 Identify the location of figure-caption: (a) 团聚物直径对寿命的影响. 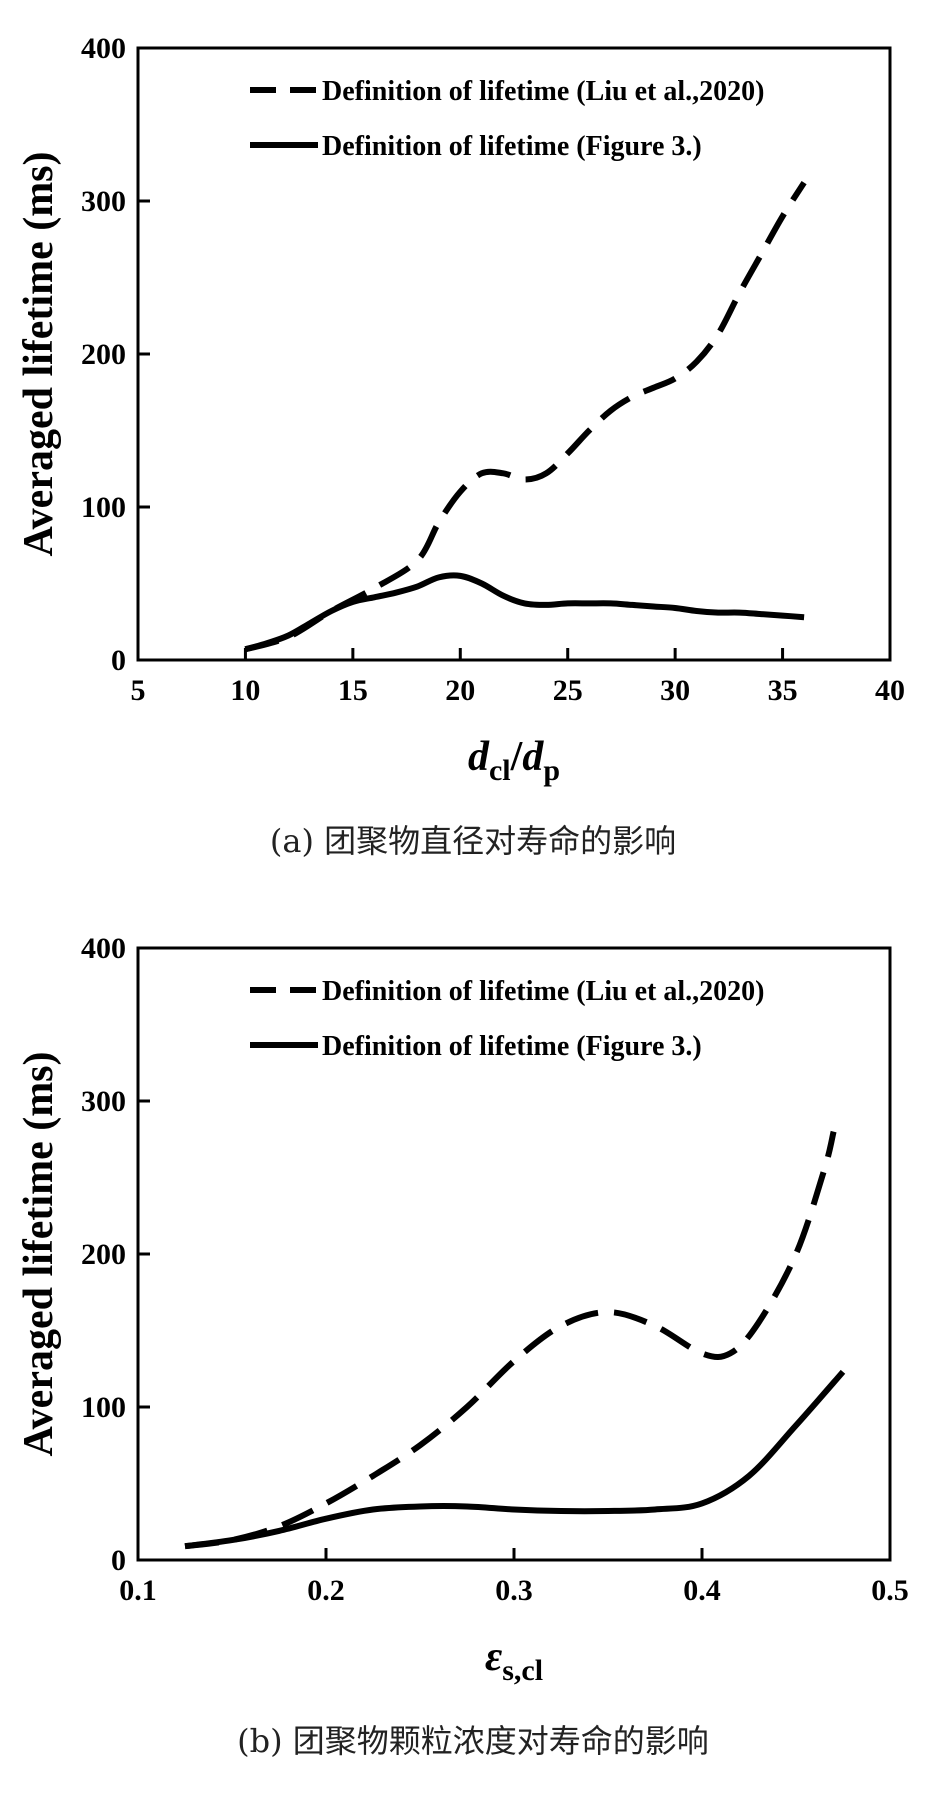
(473, 841).